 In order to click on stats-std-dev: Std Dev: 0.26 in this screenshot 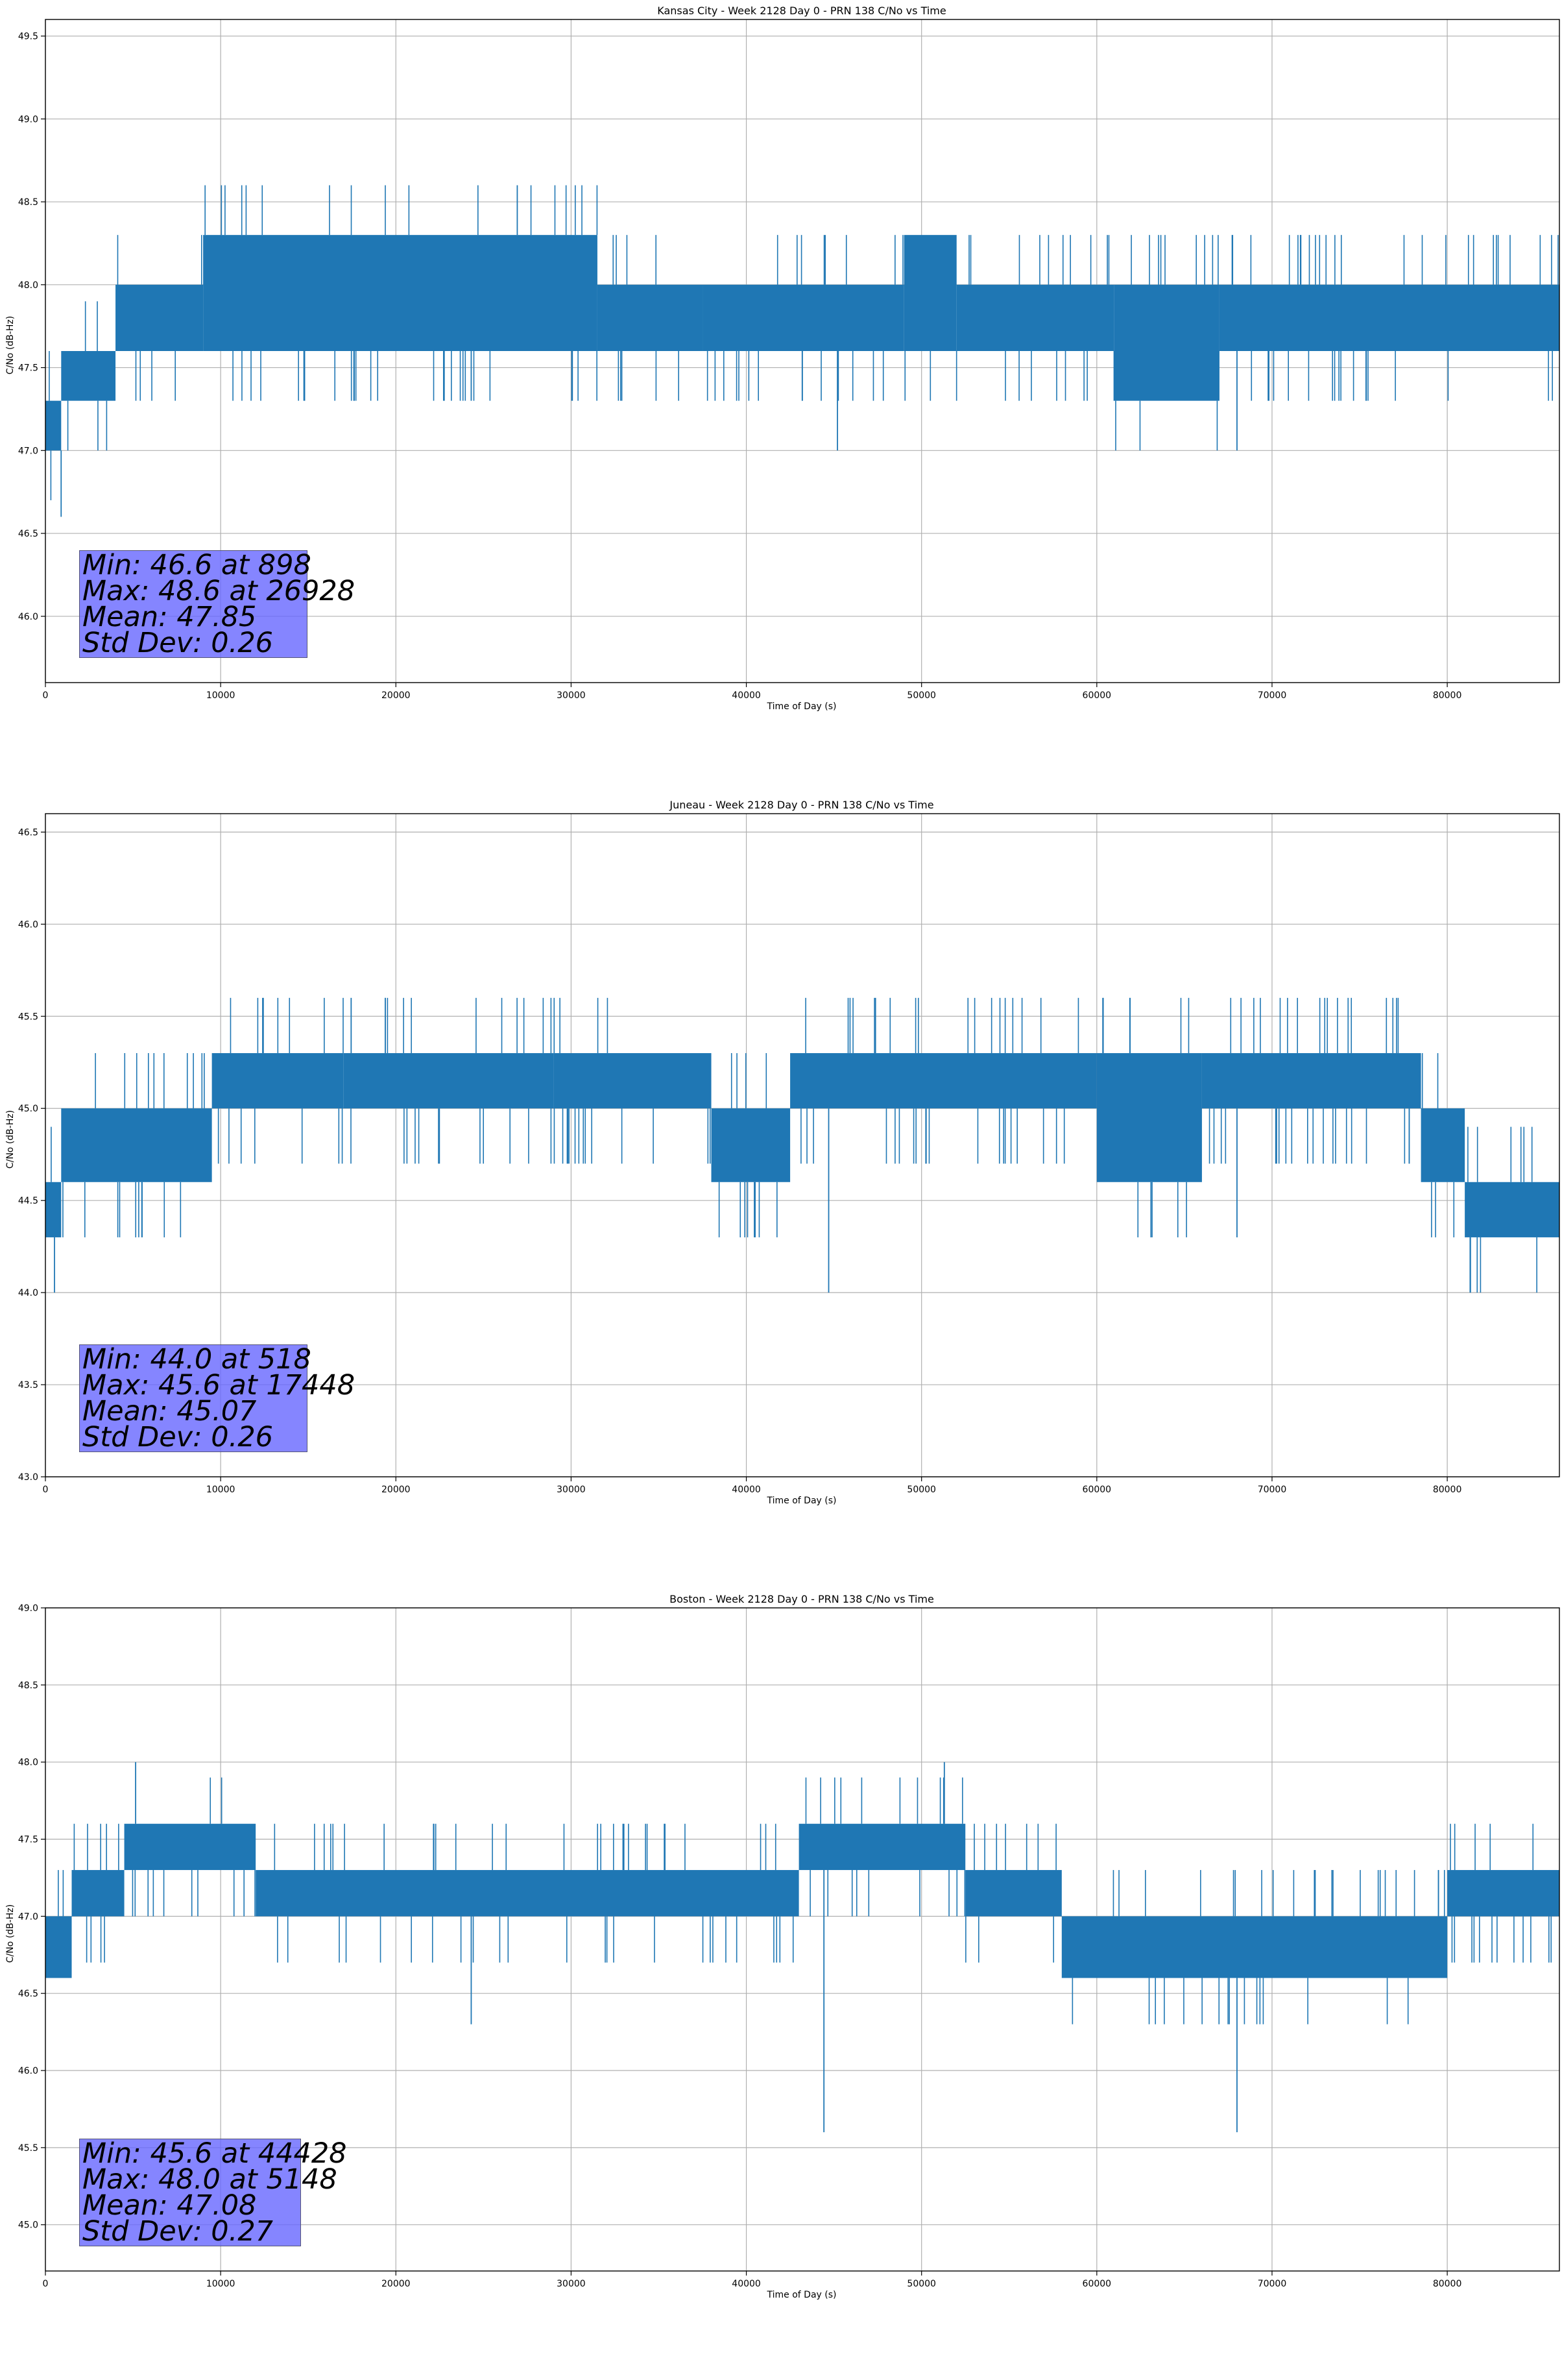, I will do `click(178, 643)`.